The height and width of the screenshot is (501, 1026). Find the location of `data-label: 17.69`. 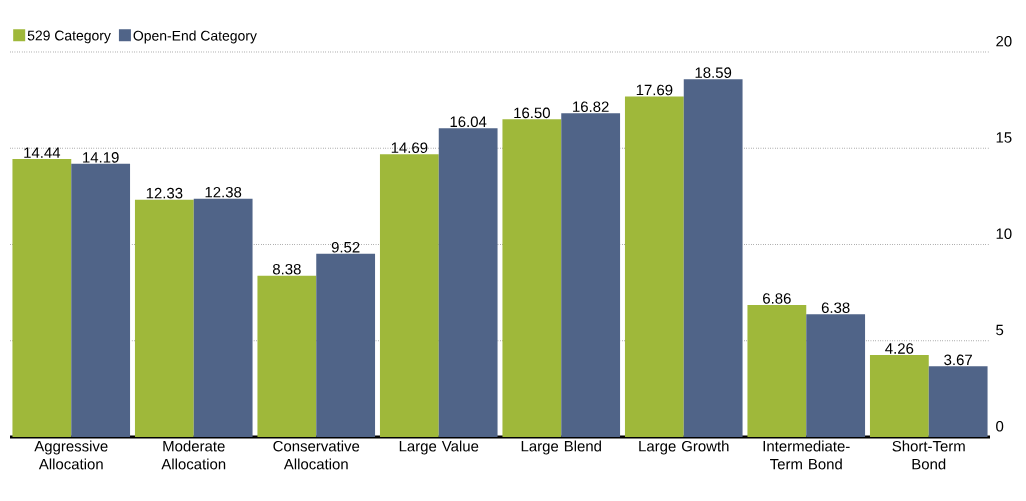

data-label: 17.69 is located at coordinates (654, 90).